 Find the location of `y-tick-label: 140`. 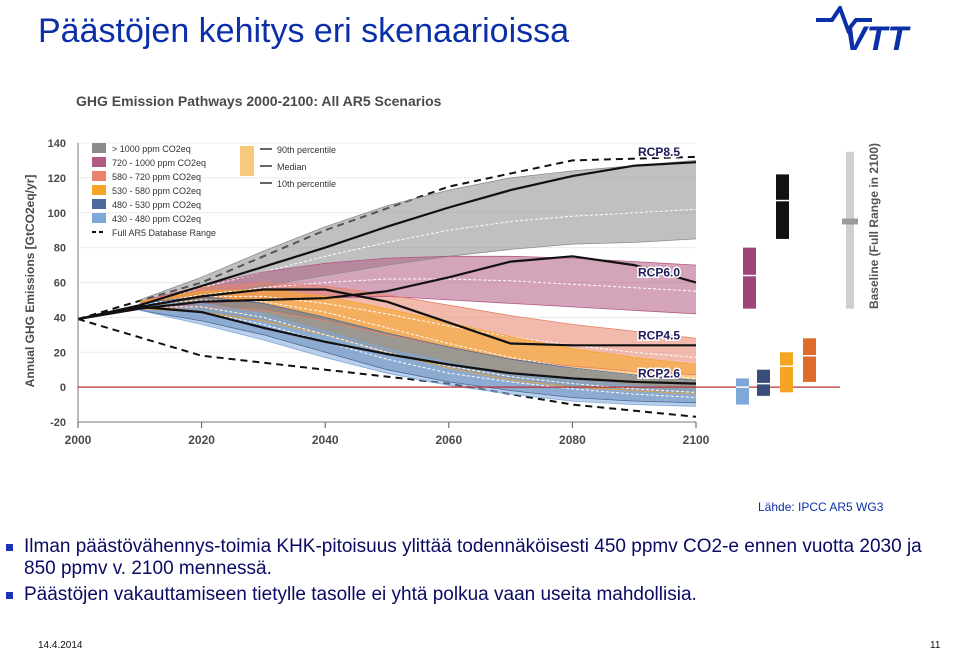

y-tick-label: 140 is located at coordinates (57, 144).